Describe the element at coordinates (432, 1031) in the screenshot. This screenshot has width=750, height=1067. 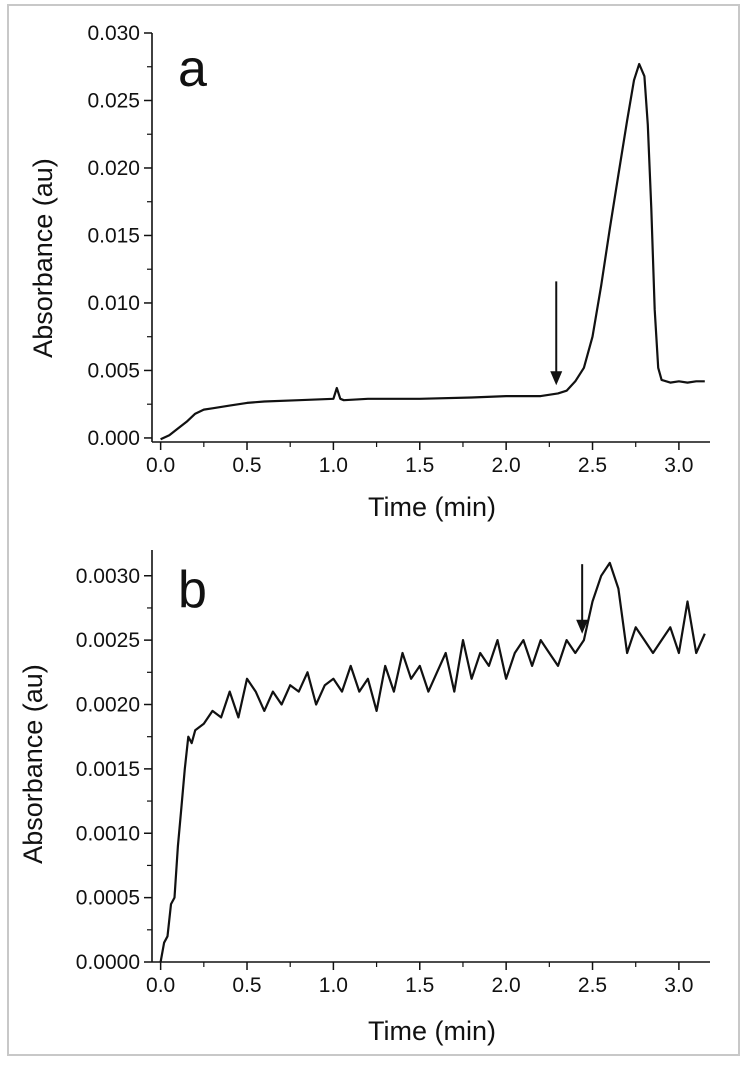
I see `x-axis-title-b: Time (min)` at that location.